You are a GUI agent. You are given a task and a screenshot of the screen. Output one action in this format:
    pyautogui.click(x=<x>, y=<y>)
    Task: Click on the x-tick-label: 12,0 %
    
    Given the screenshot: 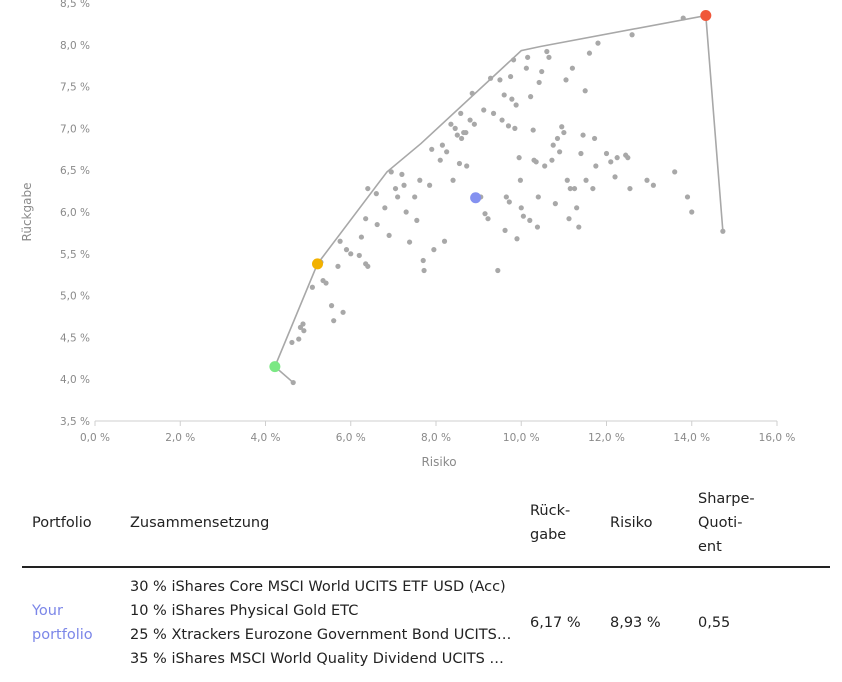 What is the action you would take?
    pyautogui.click(x=606, y=438)
    